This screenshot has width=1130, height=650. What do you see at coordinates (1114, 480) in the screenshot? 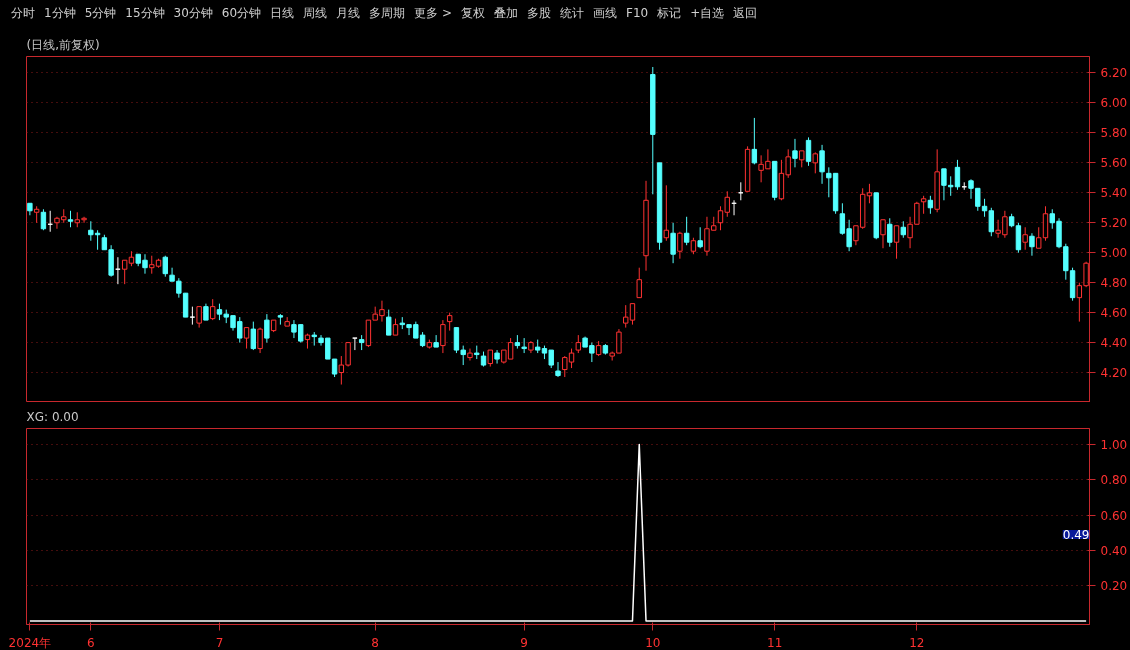
I see `y-tick-label: 0.80` at bounding box center [1114, 480].